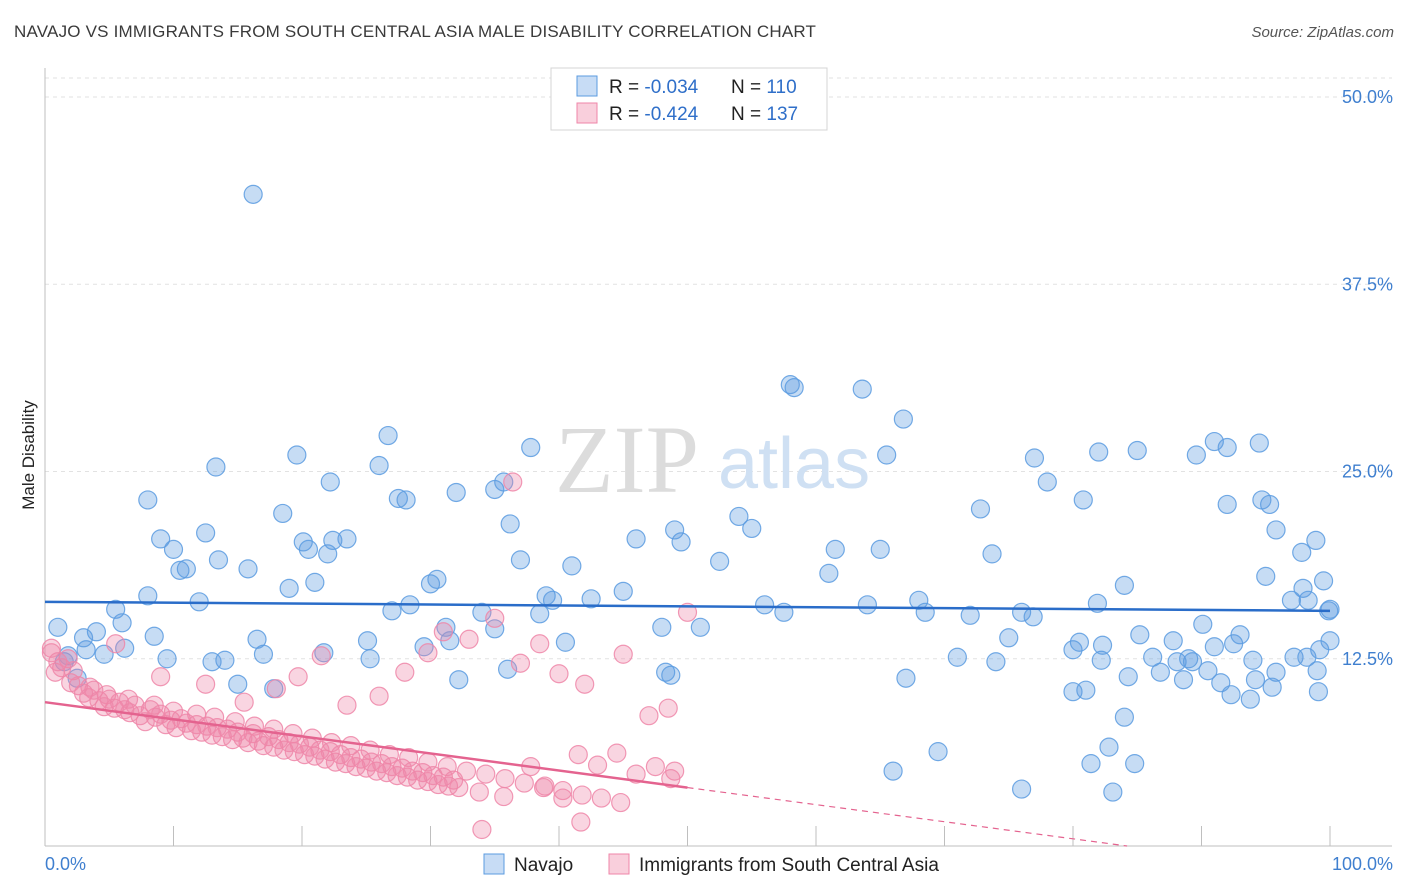  What do you see at coordinates (654, 114) in the screenshot?
I see `legend-row-immigrants: R = -0.424` at bounding box center [654, 114].